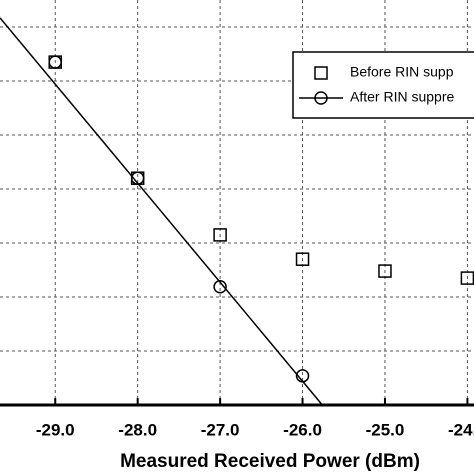 This screenshot has height=474, width=474. Describe the element at coordinates (383, 85) in the screenshot. I see `legend-box` at that location.